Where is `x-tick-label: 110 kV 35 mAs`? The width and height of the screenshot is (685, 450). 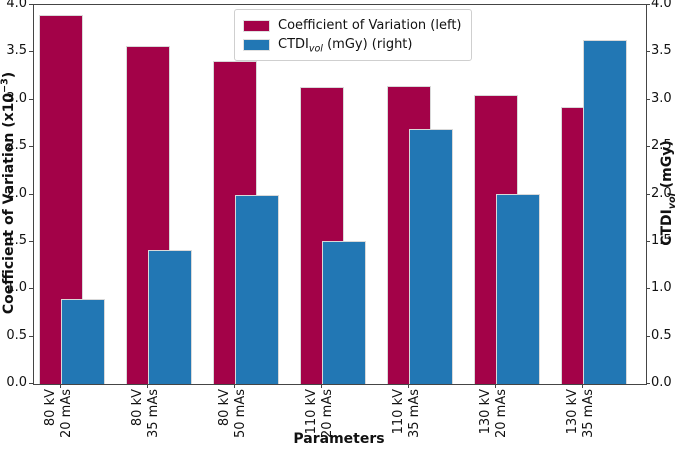
x-tick-label: 110 kV 35 mAs is located at coordinates (406, 414).